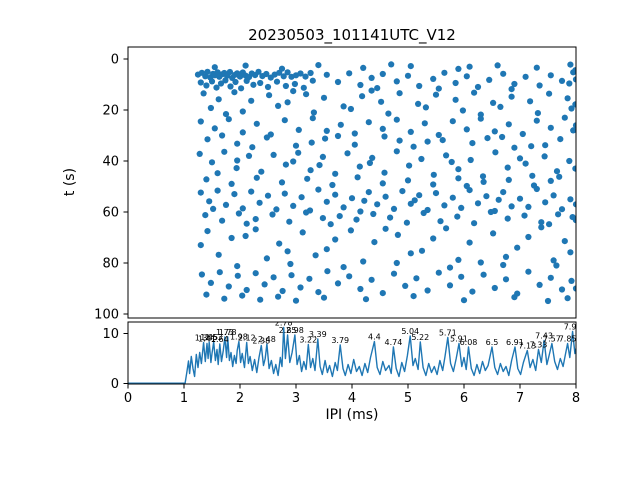  I want to click on peak-label: 2.38, so click(261, 341).